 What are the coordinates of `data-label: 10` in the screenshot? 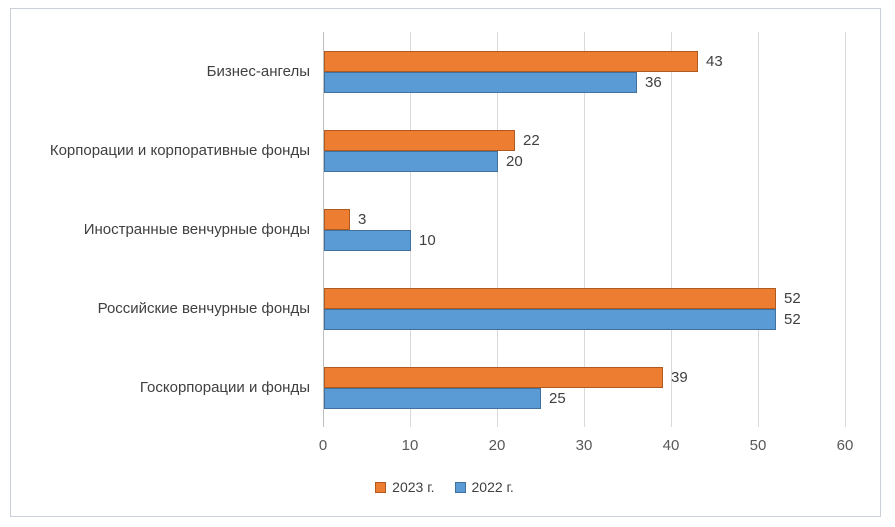 It's located at (427, 240).